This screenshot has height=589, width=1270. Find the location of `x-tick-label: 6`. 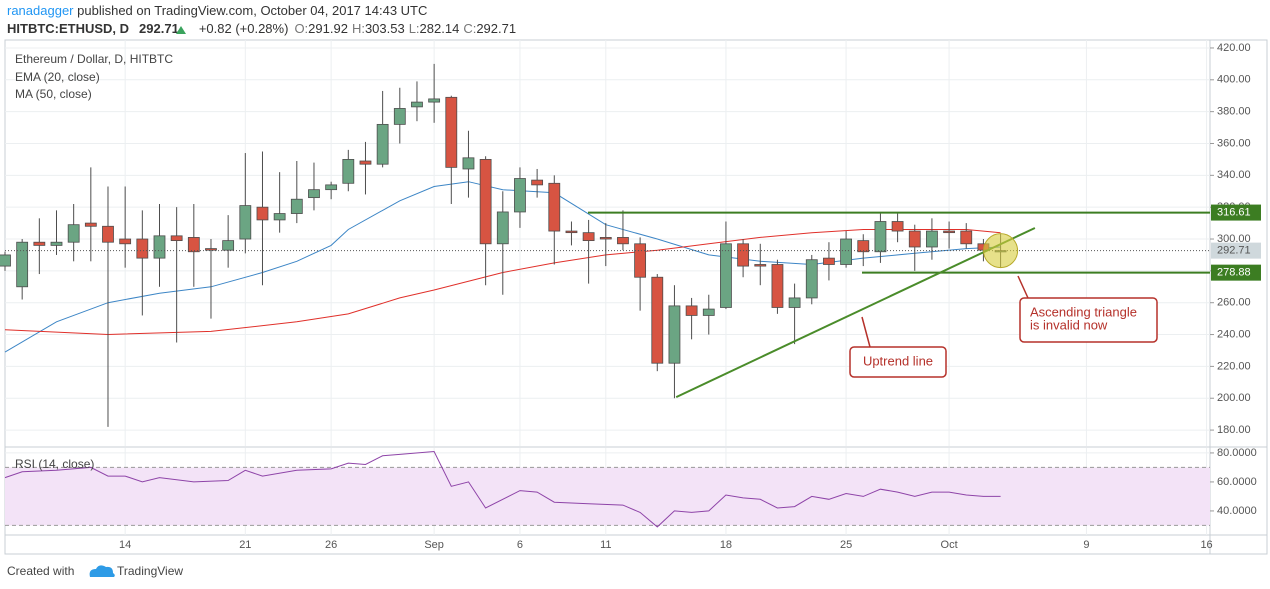

x-tick-label: 6 is located at coordinates (520, 545).